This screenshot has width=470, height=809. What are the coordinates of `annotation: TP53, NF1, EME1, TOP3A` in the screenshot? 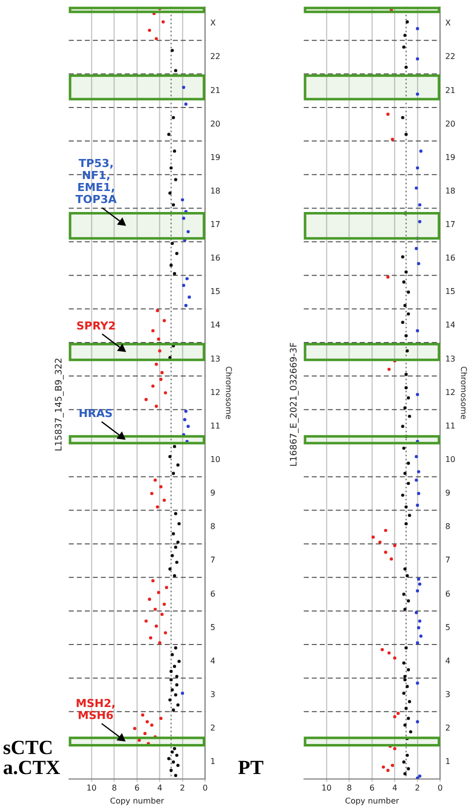 It's located at (97, 181).